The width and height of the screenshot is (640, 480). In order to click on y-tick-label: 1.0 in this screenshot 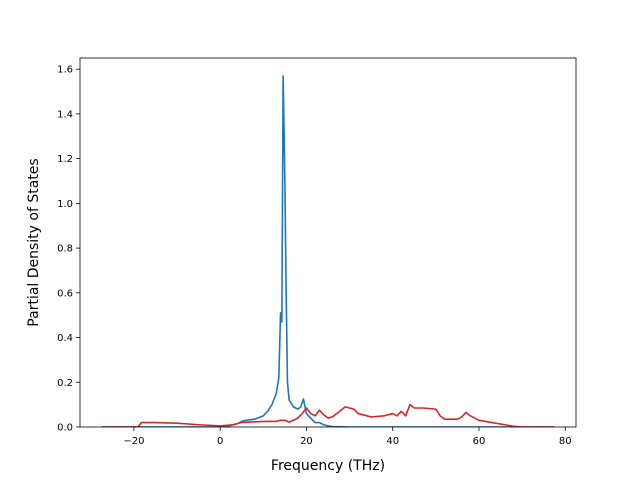, I will do `click(65, 204)`.